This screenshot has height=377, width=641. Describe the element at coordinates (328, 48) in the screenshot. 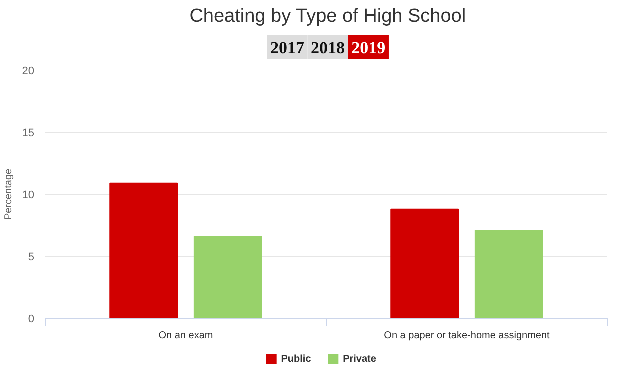

I see `text: 2018` at that location.